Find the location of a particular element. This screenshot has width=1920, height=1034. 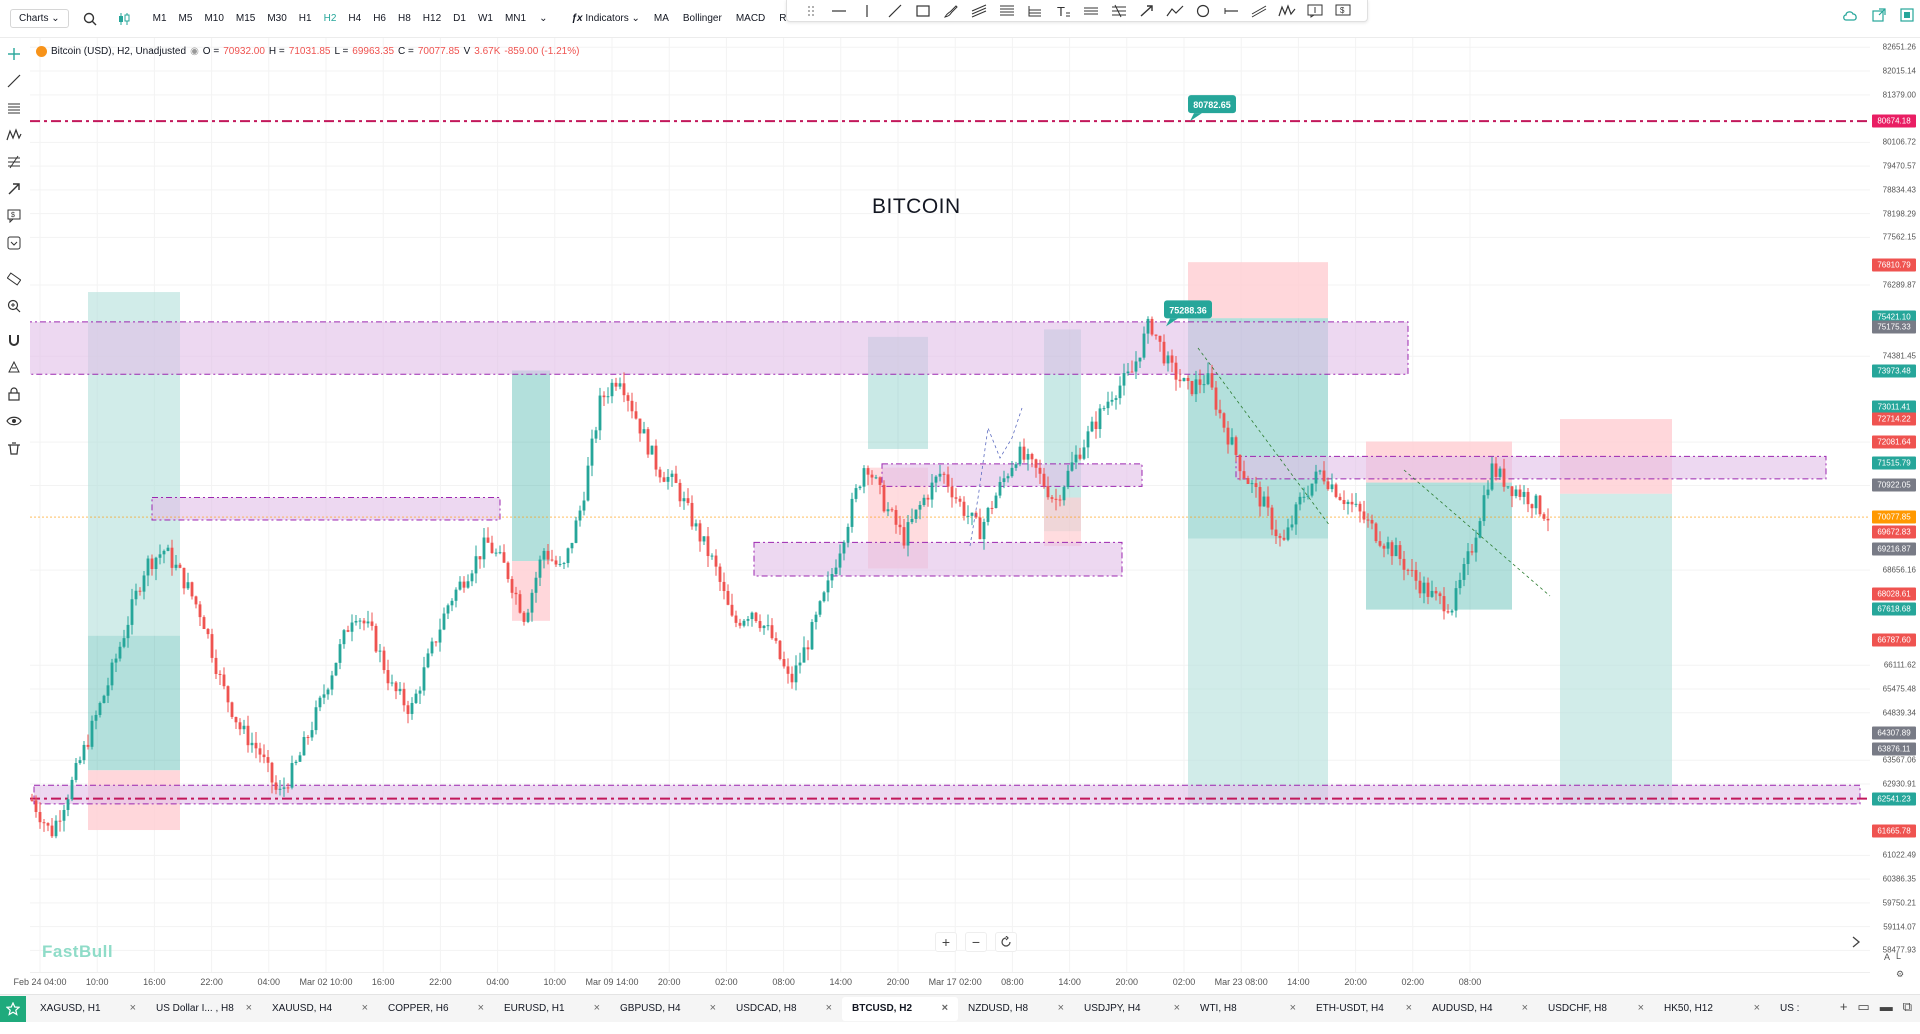

log-scale-icon: L is located at coordinates (1899, 956).